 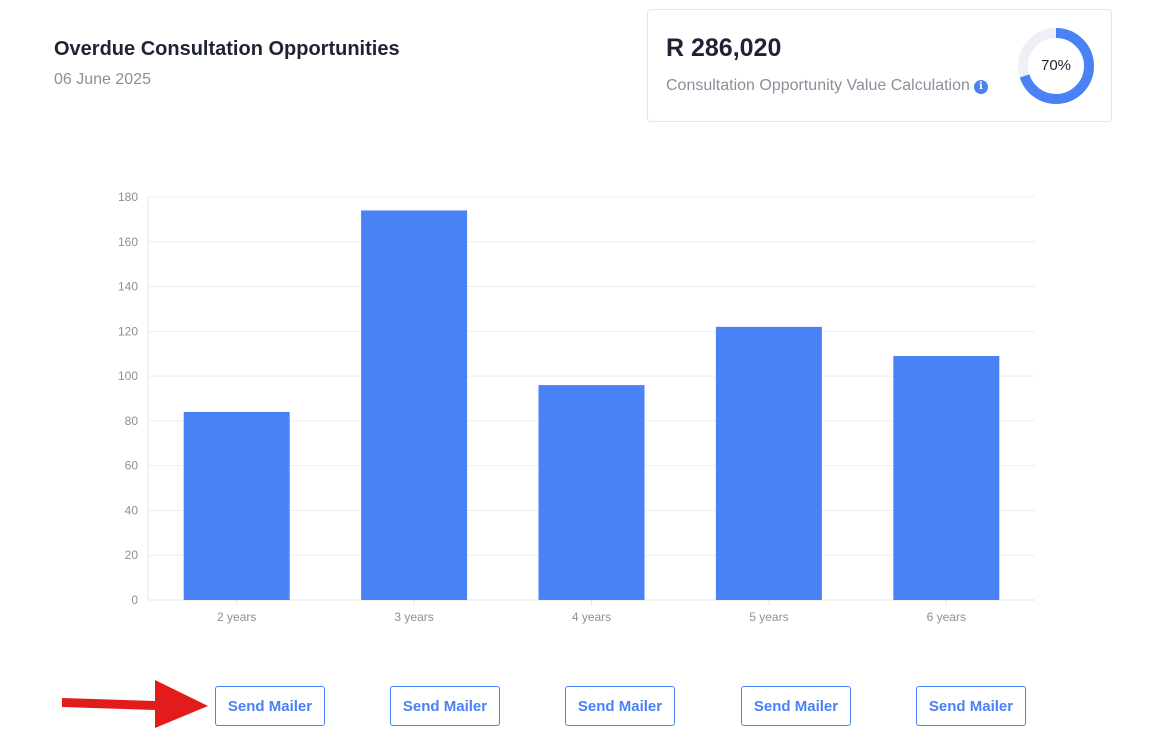 What do you see at coordinates (128, 242) in the screenshot?
I see `y-tick-label: 160` at bounding box center [128, 242].